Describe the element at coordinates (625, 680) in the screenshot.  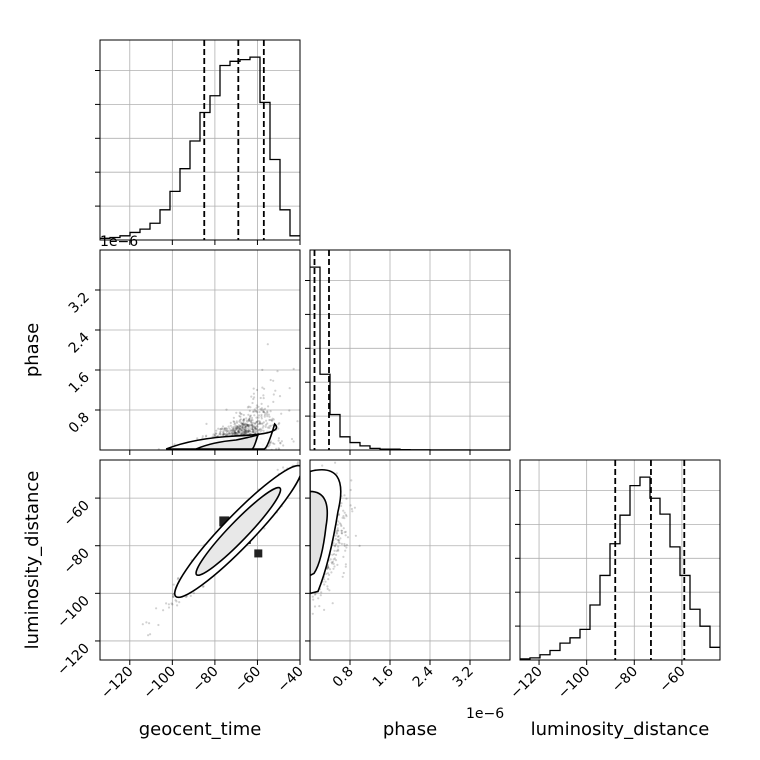
I see `x-tick-label-luminosity_distance: −80` at that location.